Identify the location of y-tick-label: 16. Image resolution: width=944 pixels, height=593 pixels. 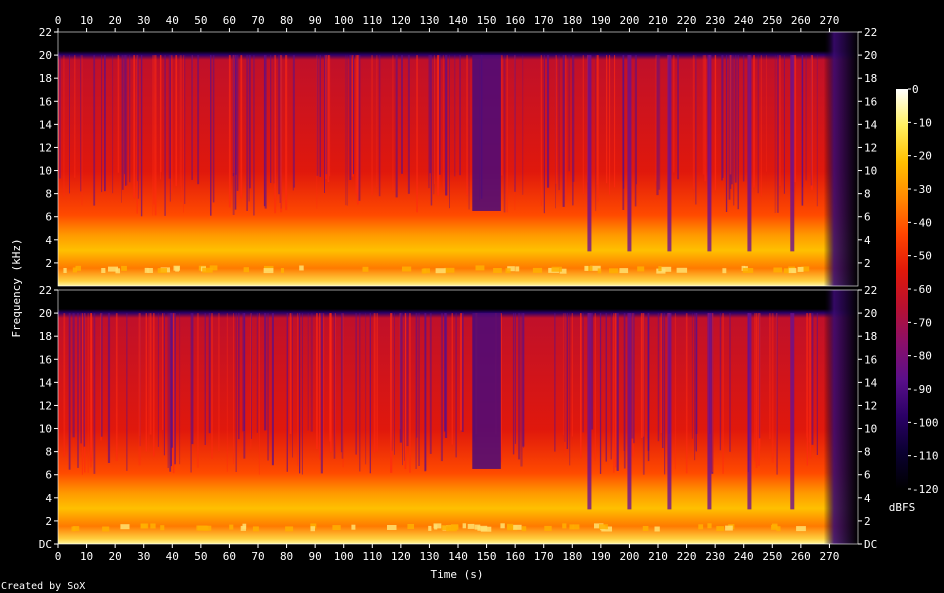
(45, 359).